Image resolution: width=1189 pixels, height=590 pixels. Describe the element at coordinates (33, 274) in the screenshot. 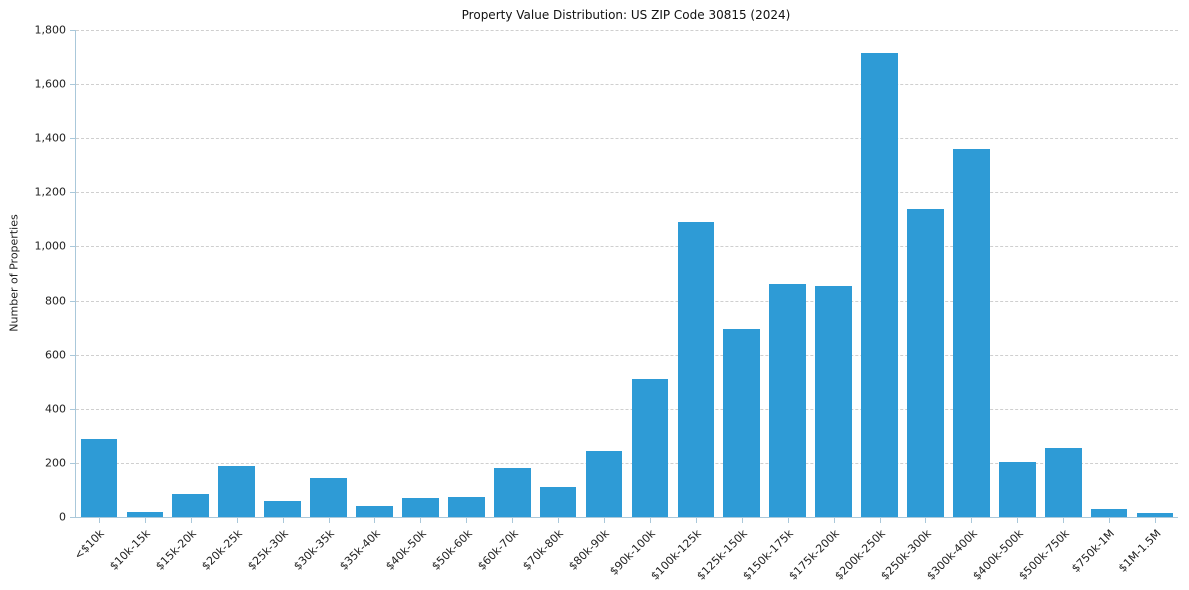

I see `y-axis-tick-labels: 0 200 400 600 800 1,000 1,200 1,400 1,600 1,800` at that location.